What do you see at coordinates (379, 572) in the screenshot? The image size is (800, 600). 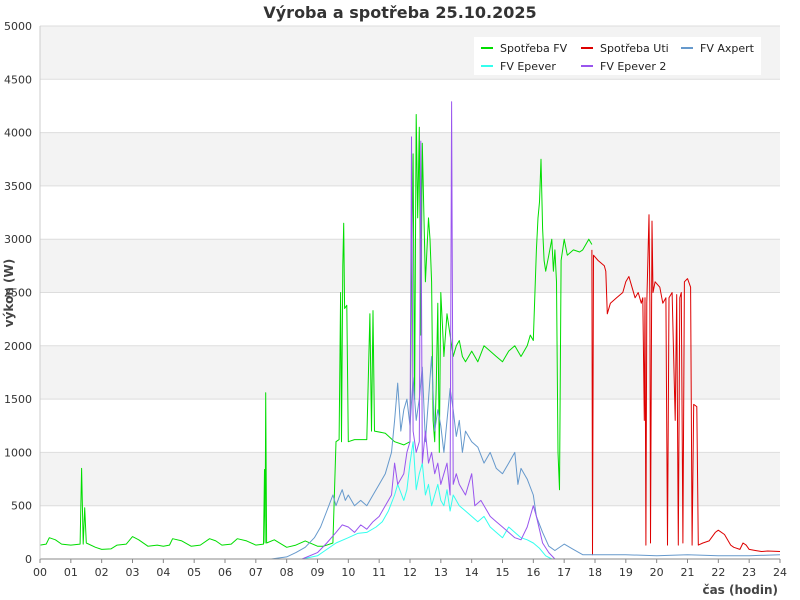 I see `x-tick-label: 11` at bounding box center [379, 572].